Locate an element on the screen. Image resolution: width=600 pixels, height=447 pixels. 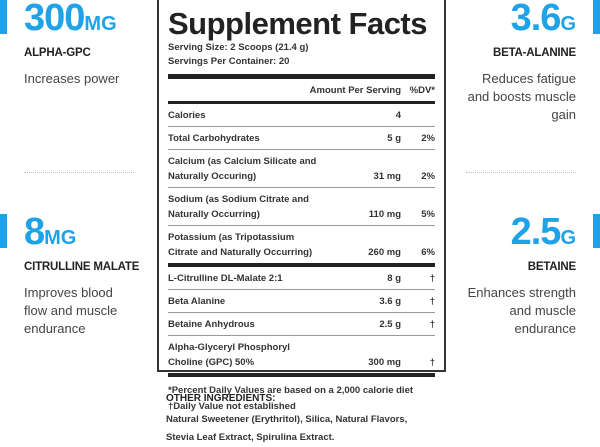
nutrient-amount: 8 g is located at coordinates (394, 278).